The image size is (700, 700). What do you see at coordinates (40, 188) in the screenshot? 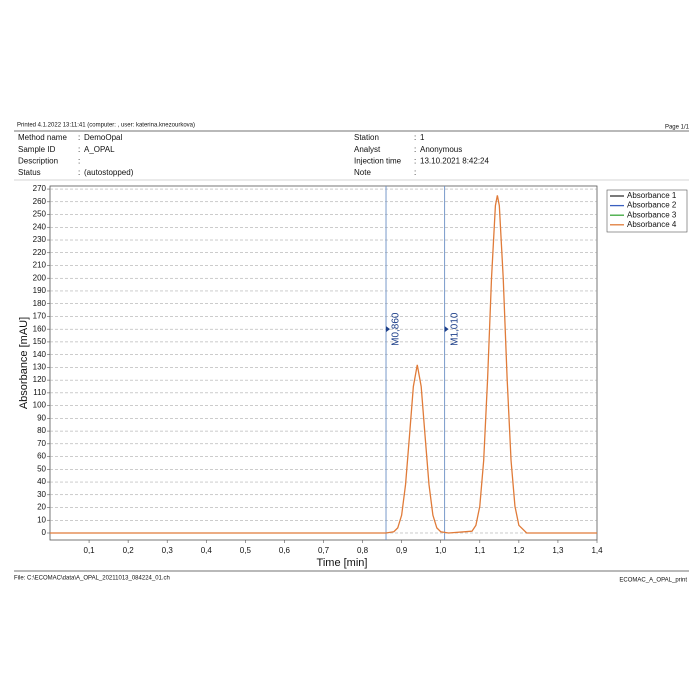
I see `y-tick-label: 270` at bounding box center [40, 188].